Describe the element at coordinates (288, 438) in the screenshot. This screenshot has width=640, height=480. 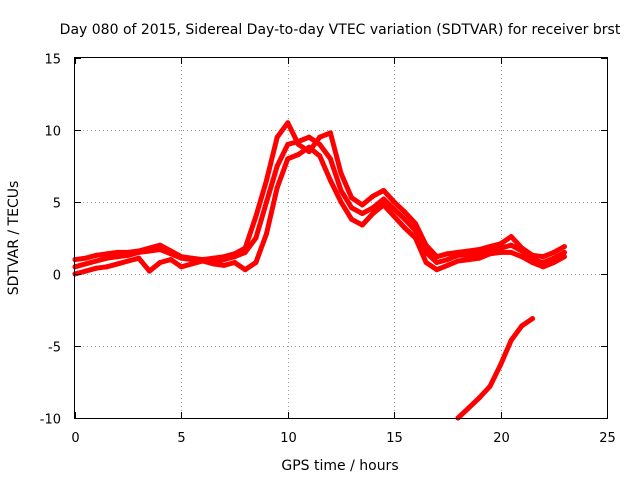
I see `x-tick-label: 10` at that location.